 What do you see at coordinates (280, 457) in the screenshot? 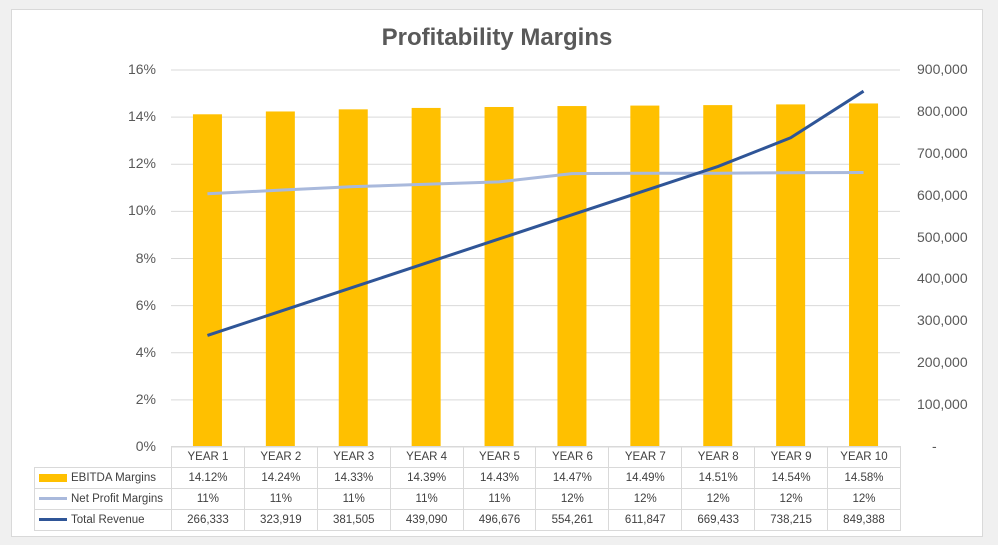
I see `category-label: YEAR 2` at bounding box center [280, 457].